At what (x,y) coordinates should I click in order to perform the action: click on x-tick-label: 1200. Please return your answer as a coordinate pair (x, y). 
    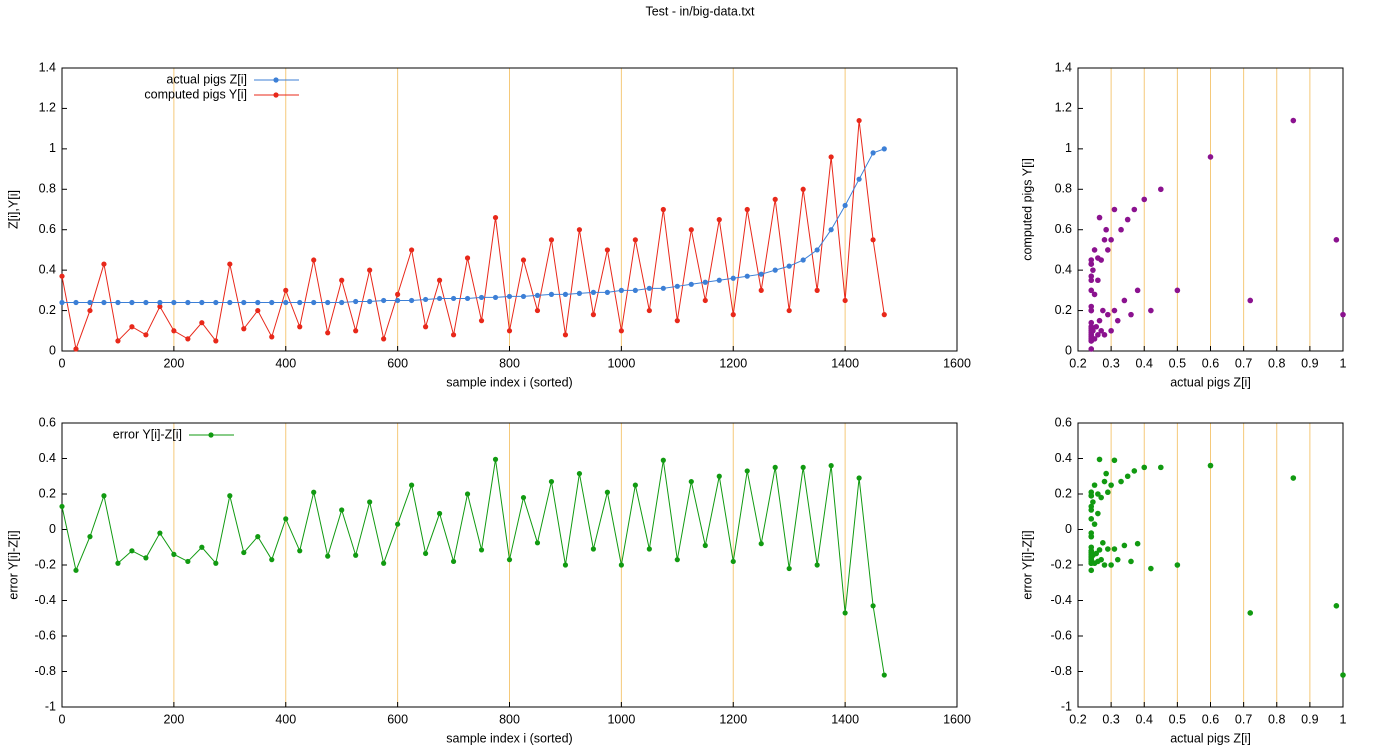
    Looking at the image, I should click on (733, 719).